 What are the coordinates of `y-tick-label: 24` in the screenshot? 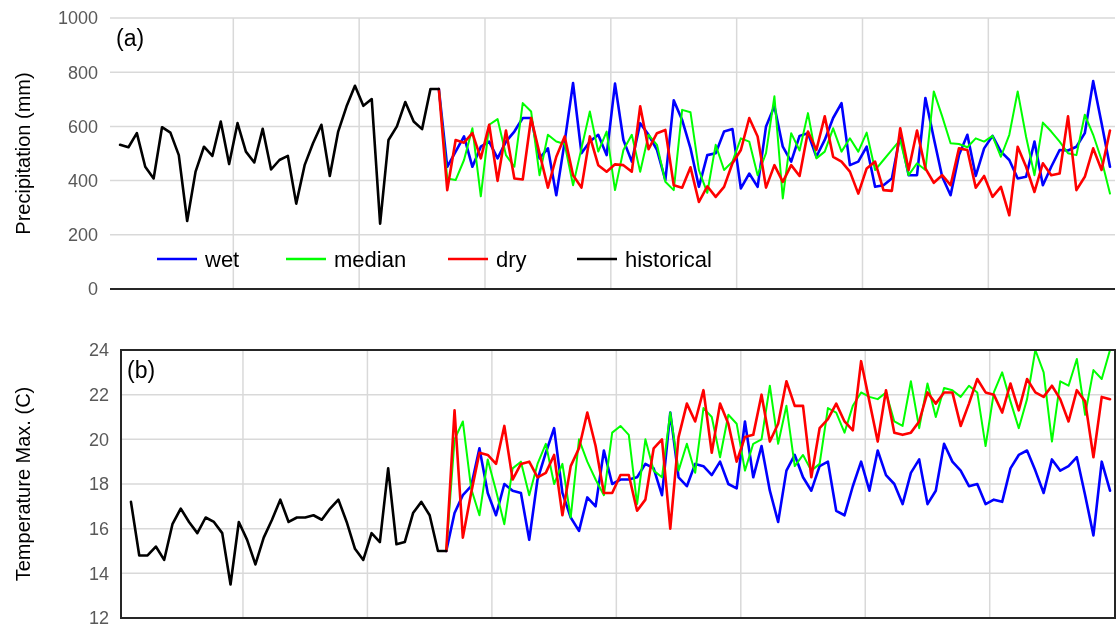 It's located at (98, 350).